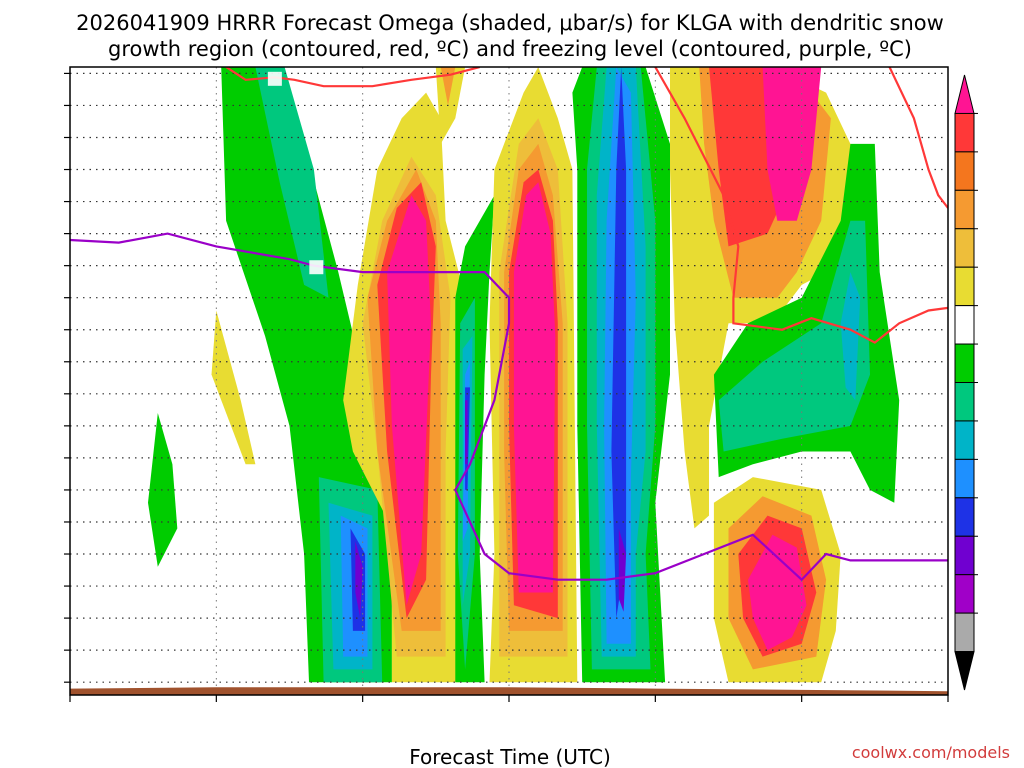 This screenshot has height=768, width=1024. Describe the element at coordinates (509, 691) in the screenshot. I see `terrain-band` at that location.